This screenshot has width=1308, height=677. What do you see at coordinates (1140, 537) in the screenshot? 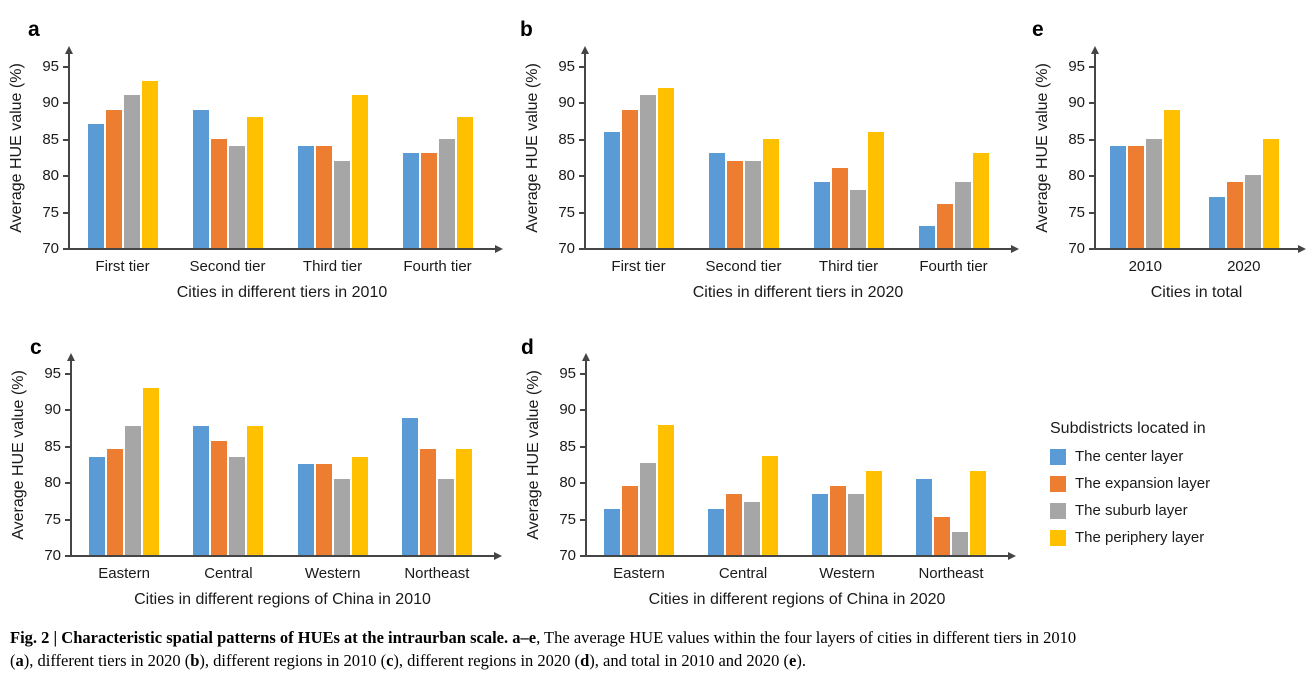
I see `legend-item-label: The periphery layer` at bounding box center [1140, 537].